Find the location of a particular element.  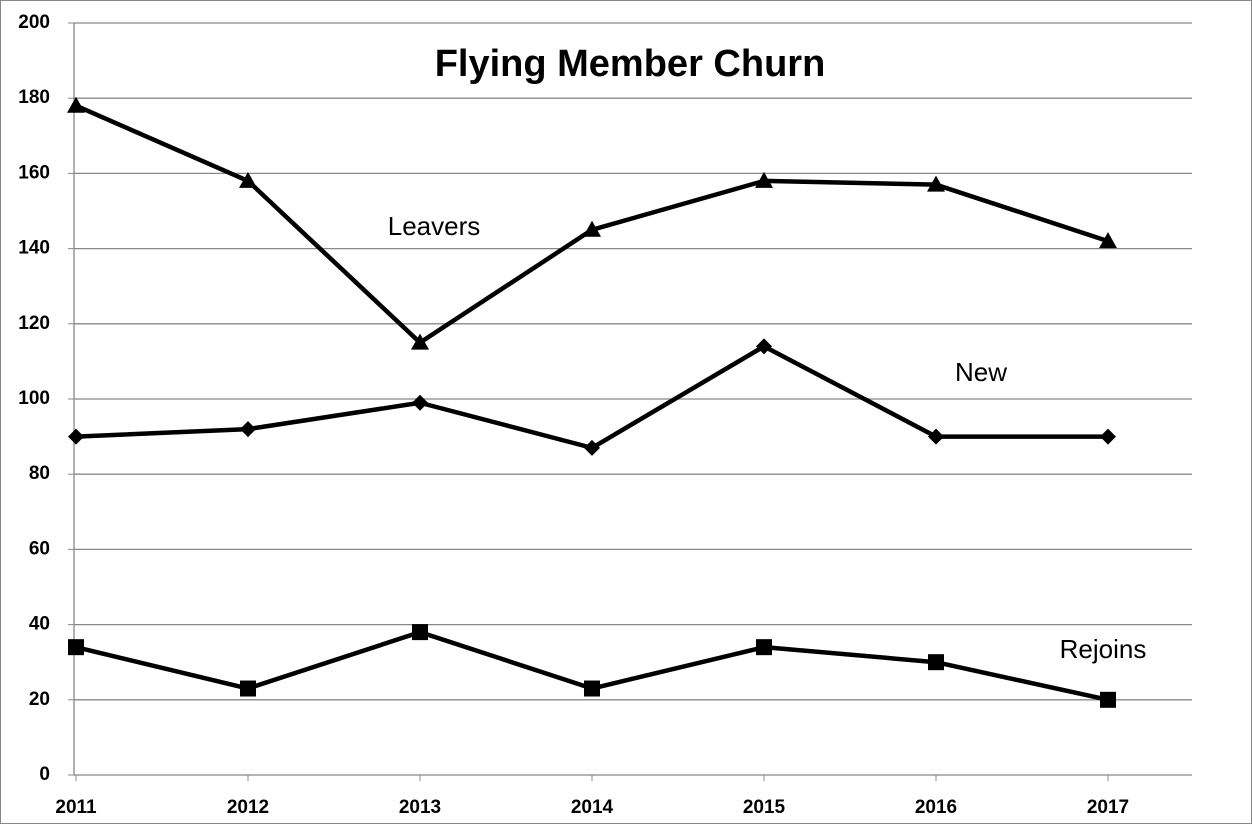

y-tick-label: 180 is located at coordinates (34, 97).